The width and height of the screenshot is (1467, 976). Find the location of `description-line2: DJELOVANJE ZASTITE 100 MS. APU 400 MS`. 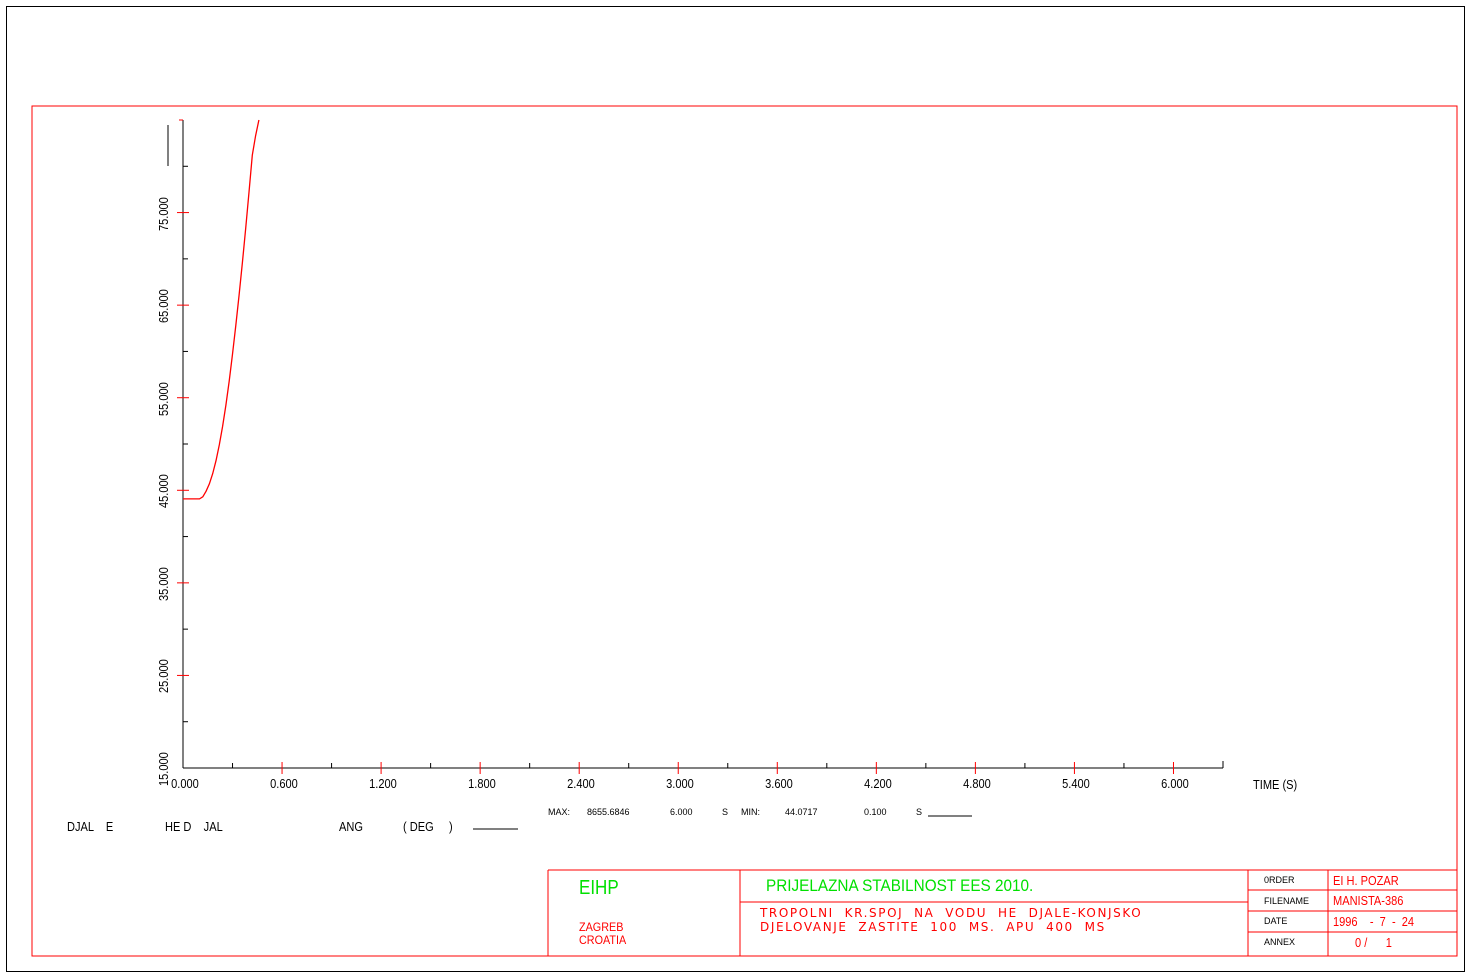

description-line2: DJELOVANJE ZASTITE 100 MS. APU 400 MS is located at coordinates (933, 927).